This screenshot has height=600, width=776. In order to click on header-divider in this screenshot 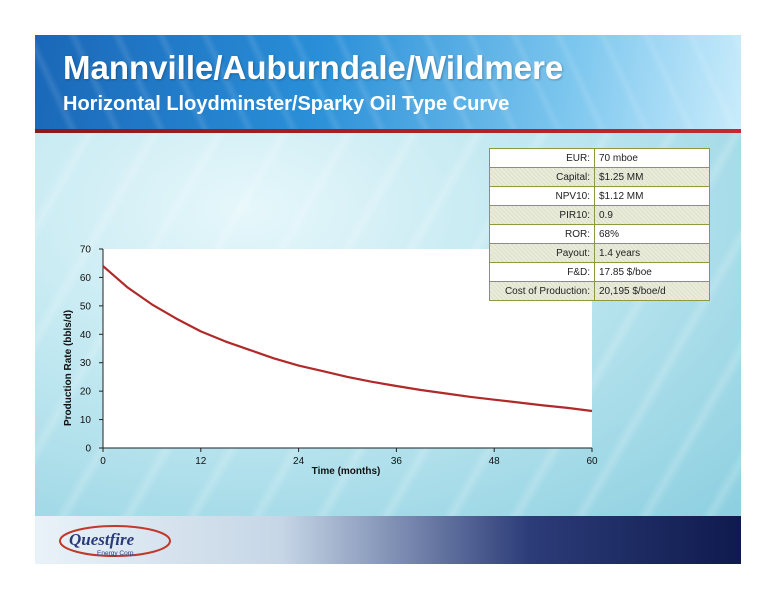, I will do `click(388, 131)`.